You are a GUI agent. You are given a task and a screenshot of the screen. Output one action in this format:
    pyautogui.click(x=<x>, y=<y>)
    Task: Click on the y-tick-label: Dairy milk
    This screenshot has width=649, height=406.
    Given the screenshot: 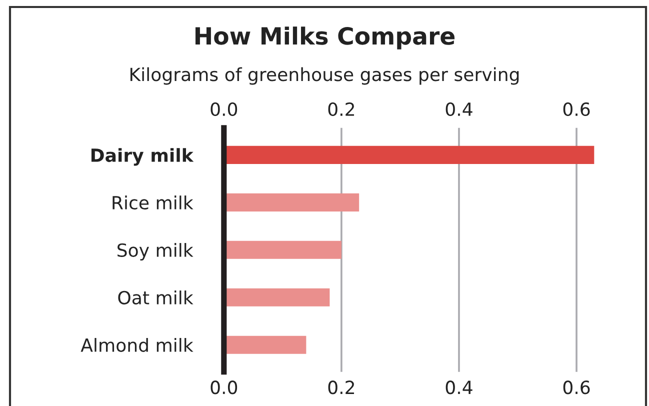 What is the action you would take?
    pyautogui.click(x=142, y=157)
    